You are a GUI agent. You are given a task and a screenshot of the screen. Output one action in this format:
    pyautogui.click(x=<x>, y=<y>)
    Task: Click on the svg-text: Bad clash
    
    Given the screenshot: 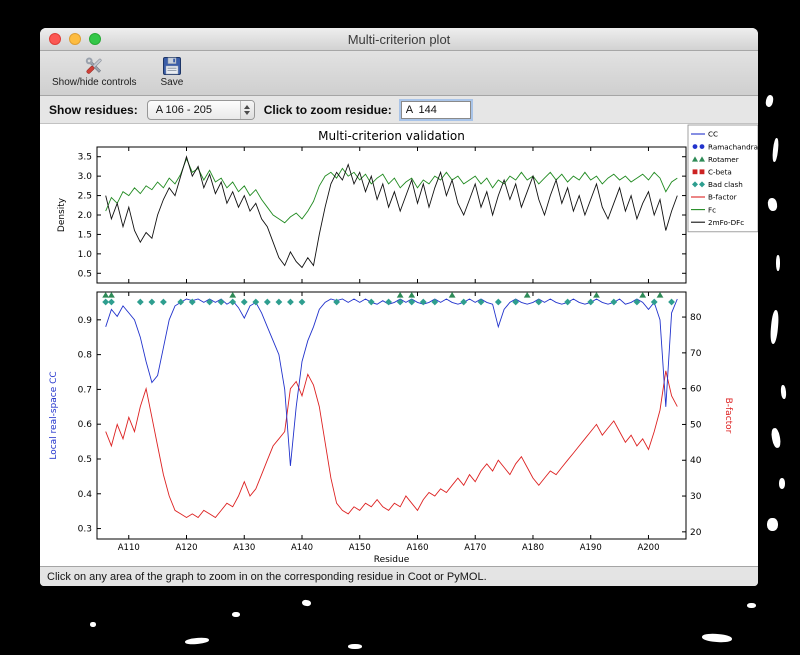 What is the action you would take?
    pyautogui.click(x=725, y=184)
    